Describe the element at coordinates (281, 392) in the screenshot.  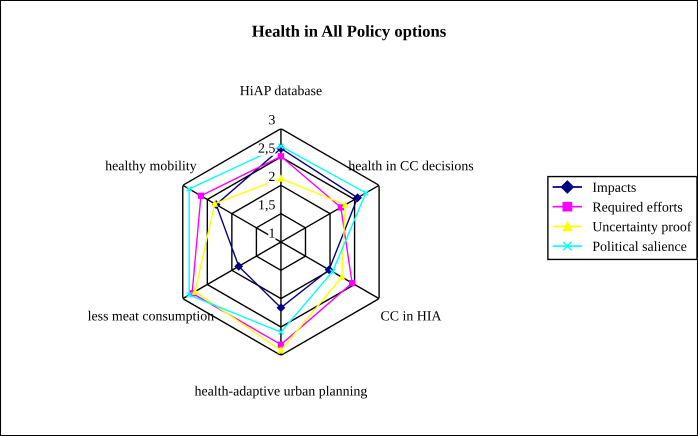
I see `spoke-label: health-adaptive urban planning` at that location.